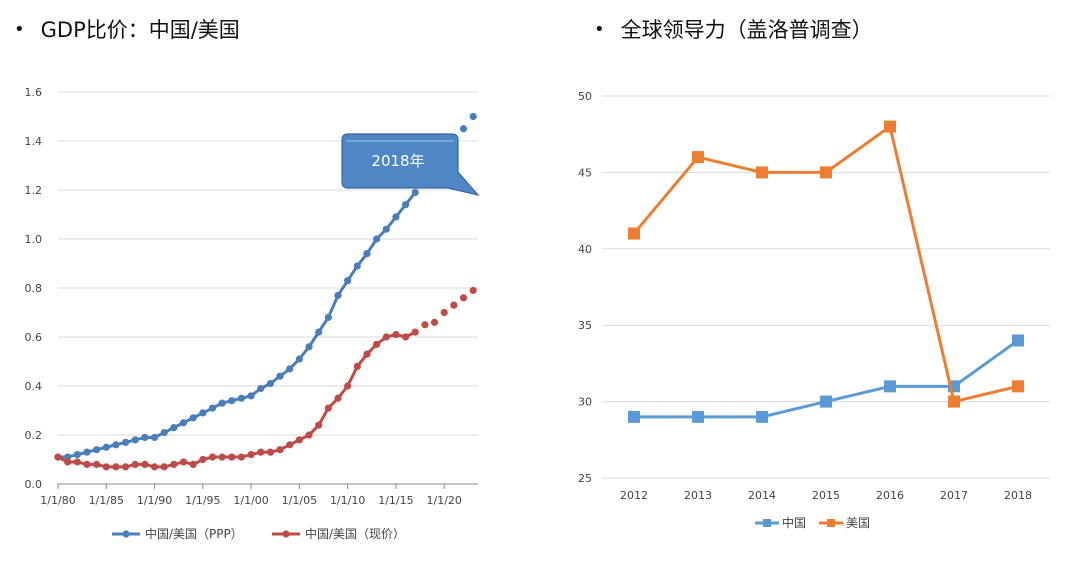 This screenshot has height=565, width=1080. I want to click on x-tick-label: 1/1/80, so click(57, 500).